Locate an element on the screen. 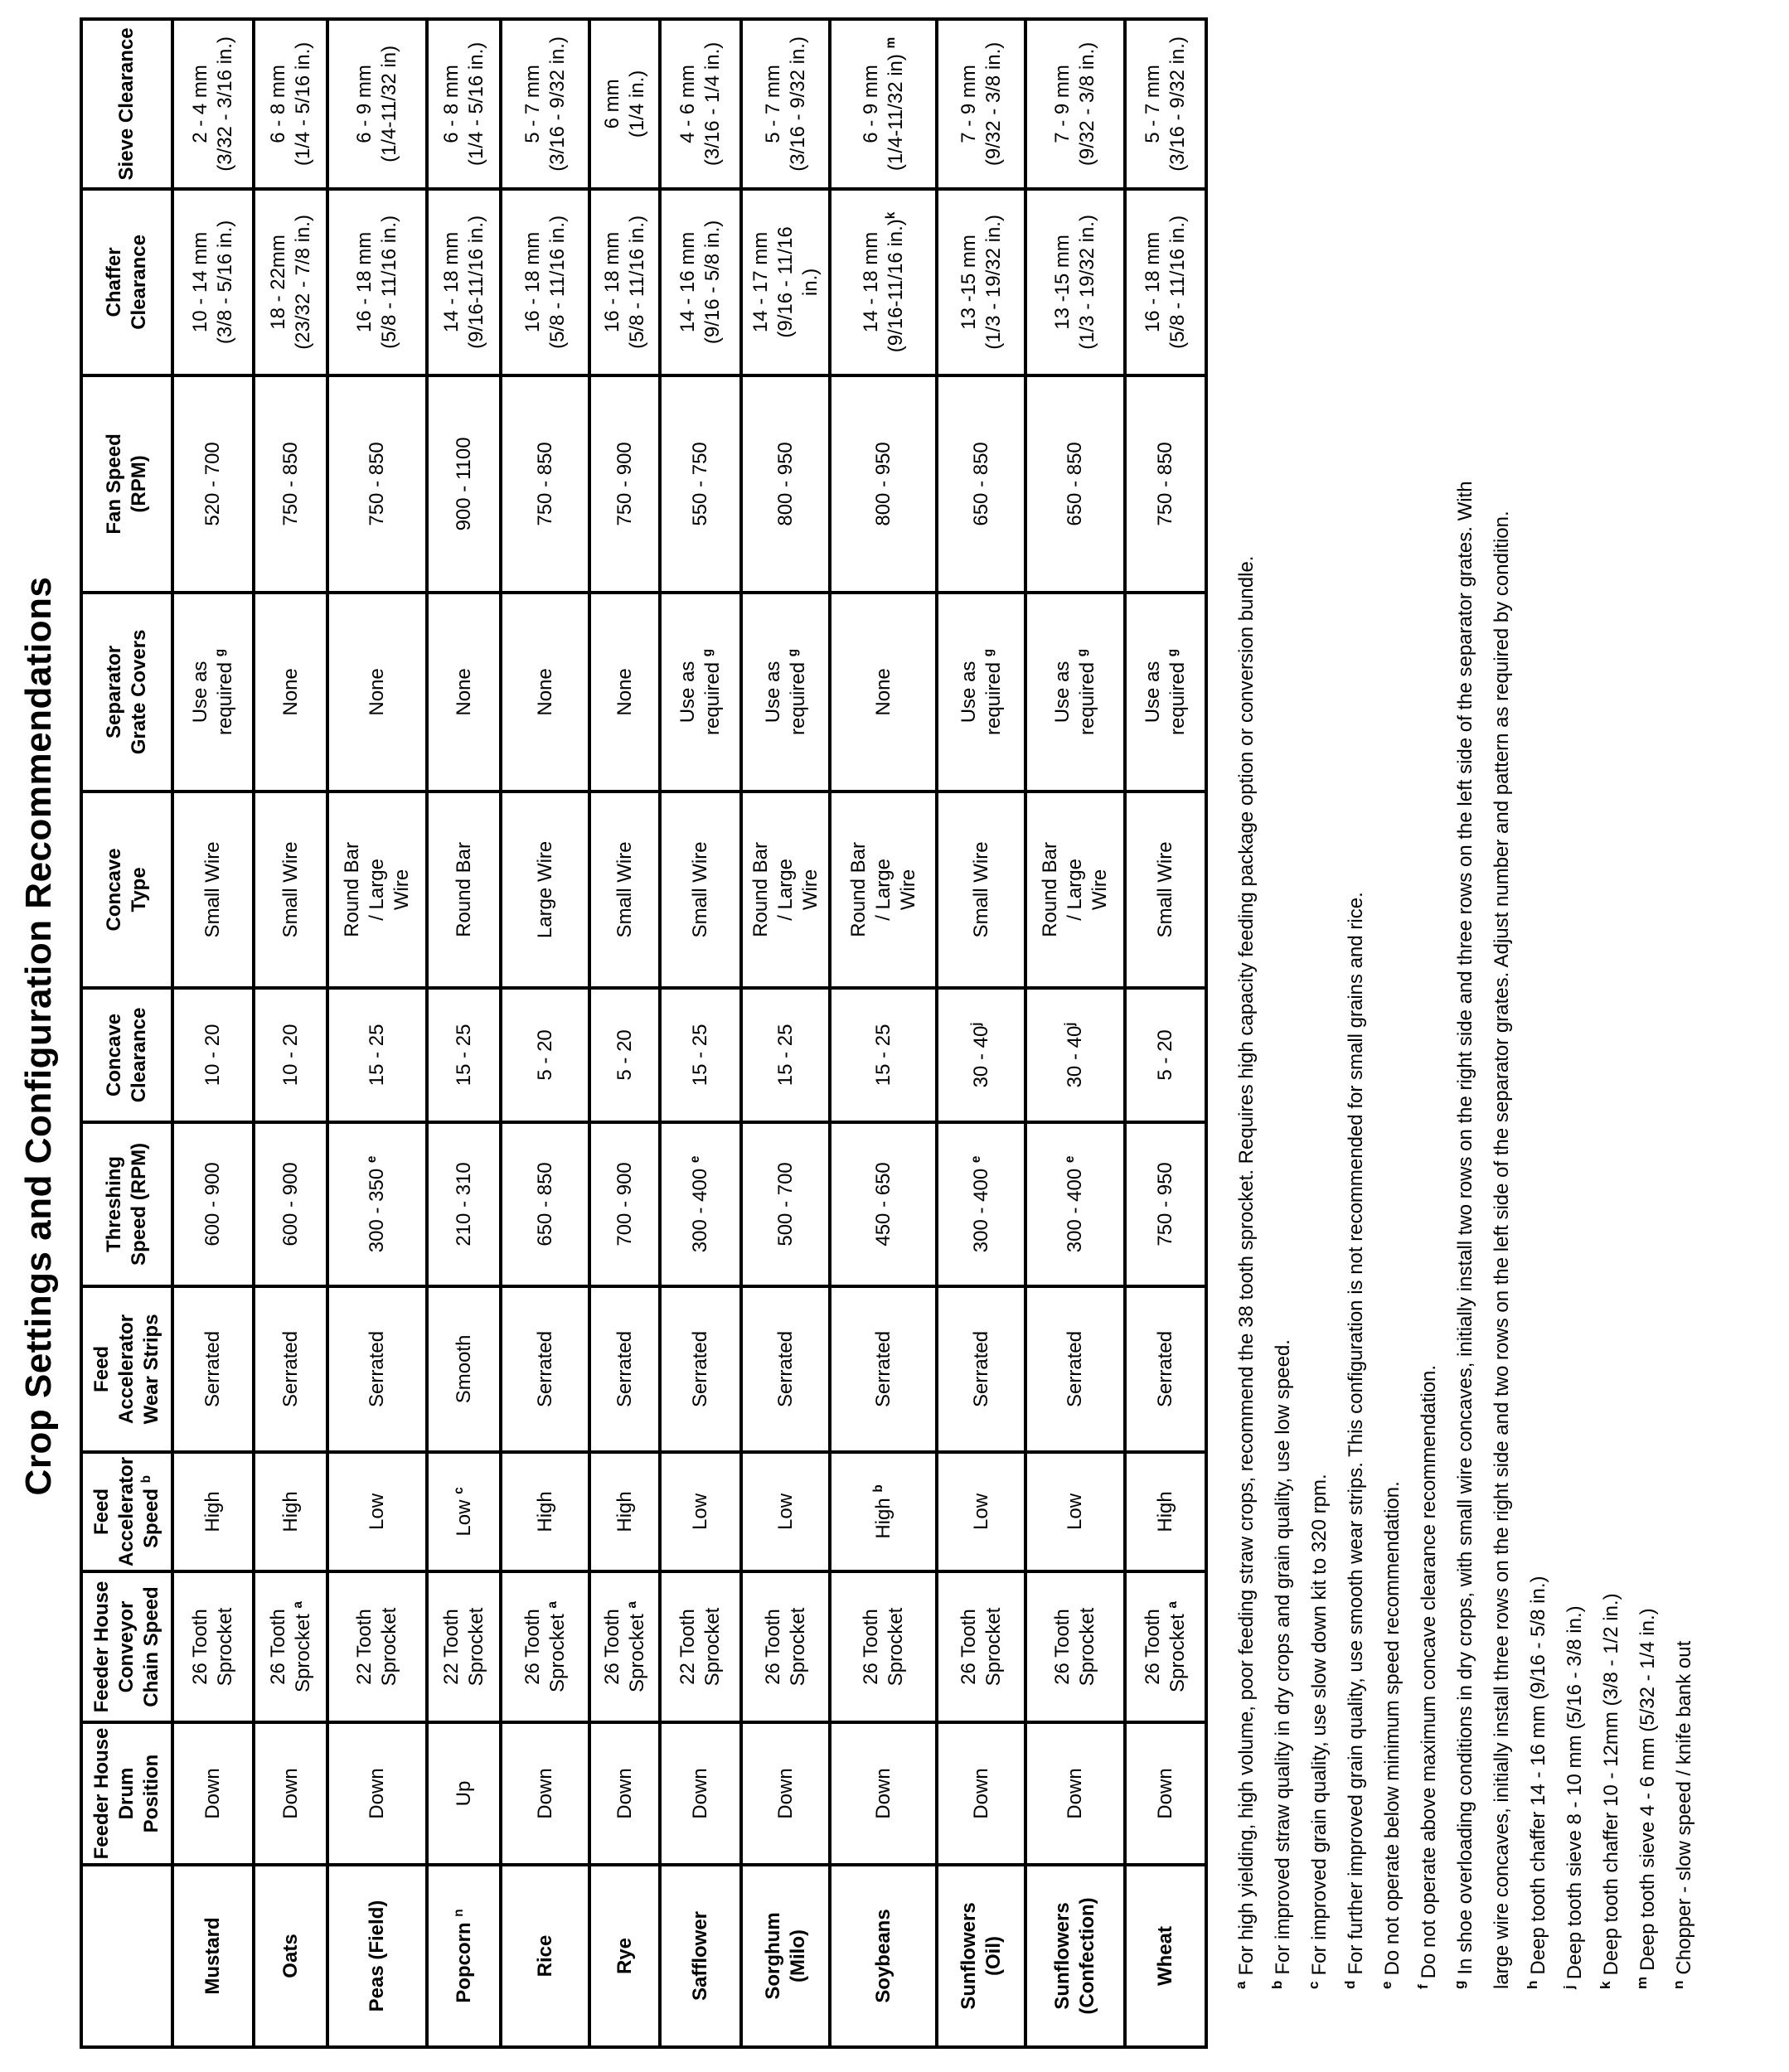  setting-cell: 300 - 400 e is located at coordinates (981, 1203).